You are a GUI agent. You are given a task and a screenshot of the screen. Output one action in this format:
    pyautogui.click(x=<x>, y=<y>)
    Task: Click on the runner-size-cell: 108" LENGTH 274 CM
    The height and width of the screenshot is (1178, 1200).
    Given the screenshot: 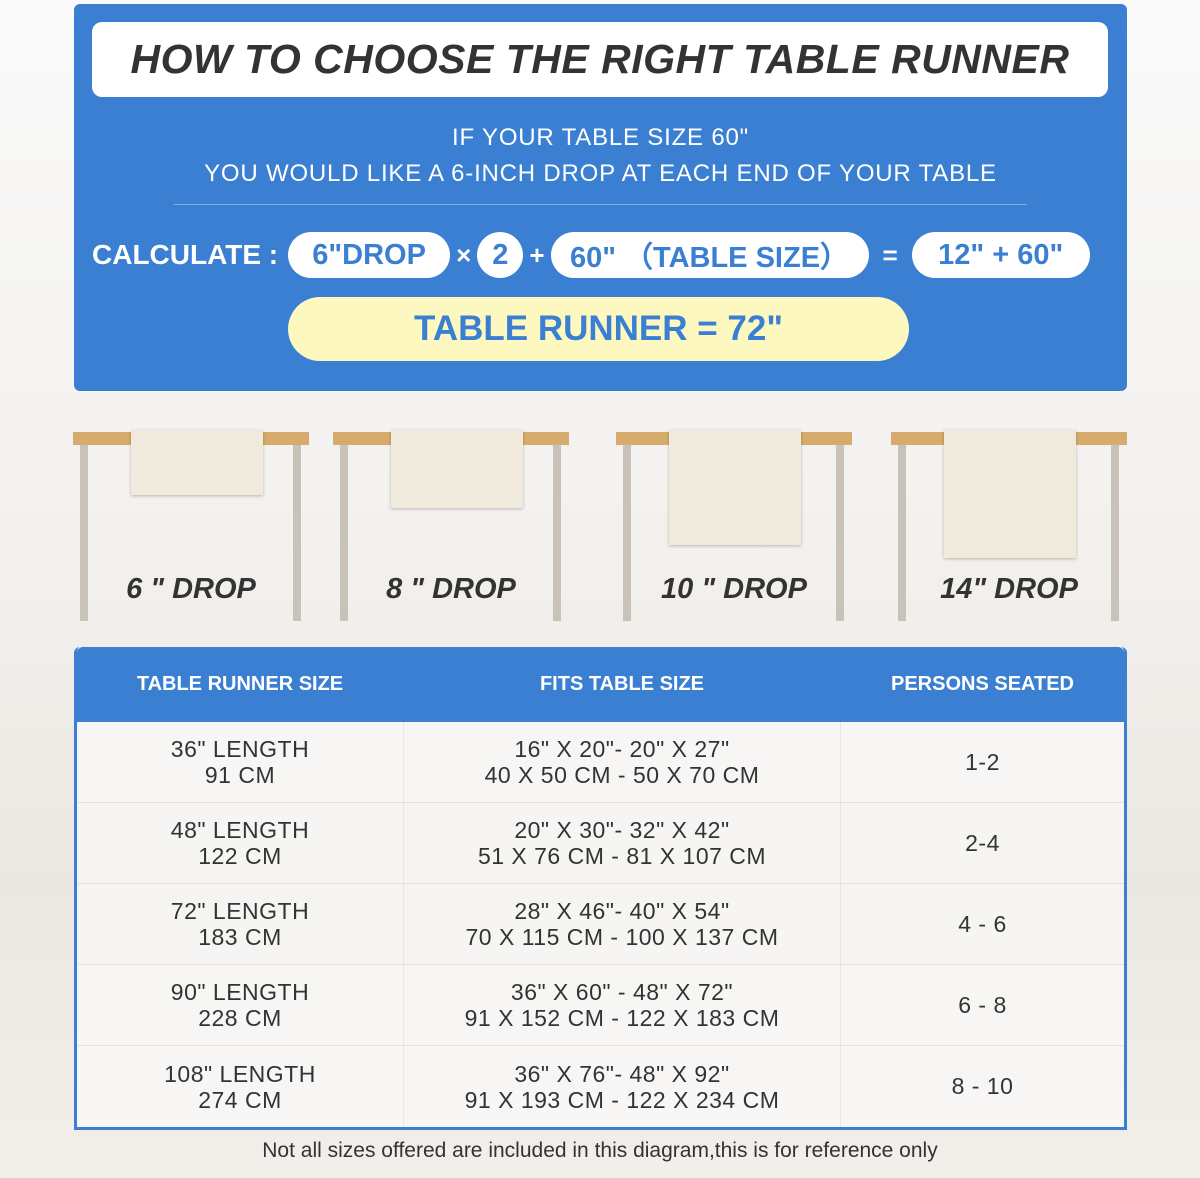 What is the action you would take?
    pyautogui.click(x=240, y=1087)
    